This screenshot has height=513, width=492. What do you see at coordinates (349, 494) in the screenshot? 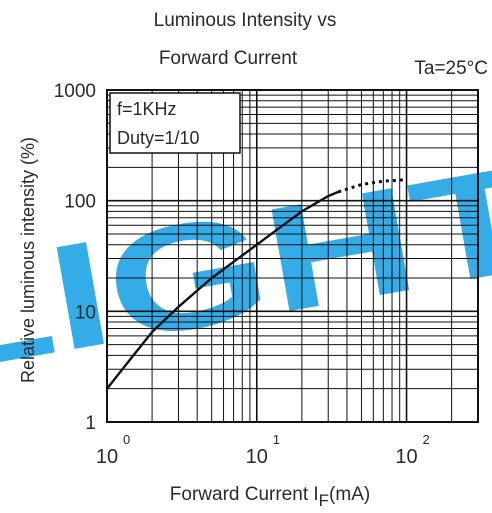
I see `x-axis-label-unit: (mA)` at bounding box center [349, 494].